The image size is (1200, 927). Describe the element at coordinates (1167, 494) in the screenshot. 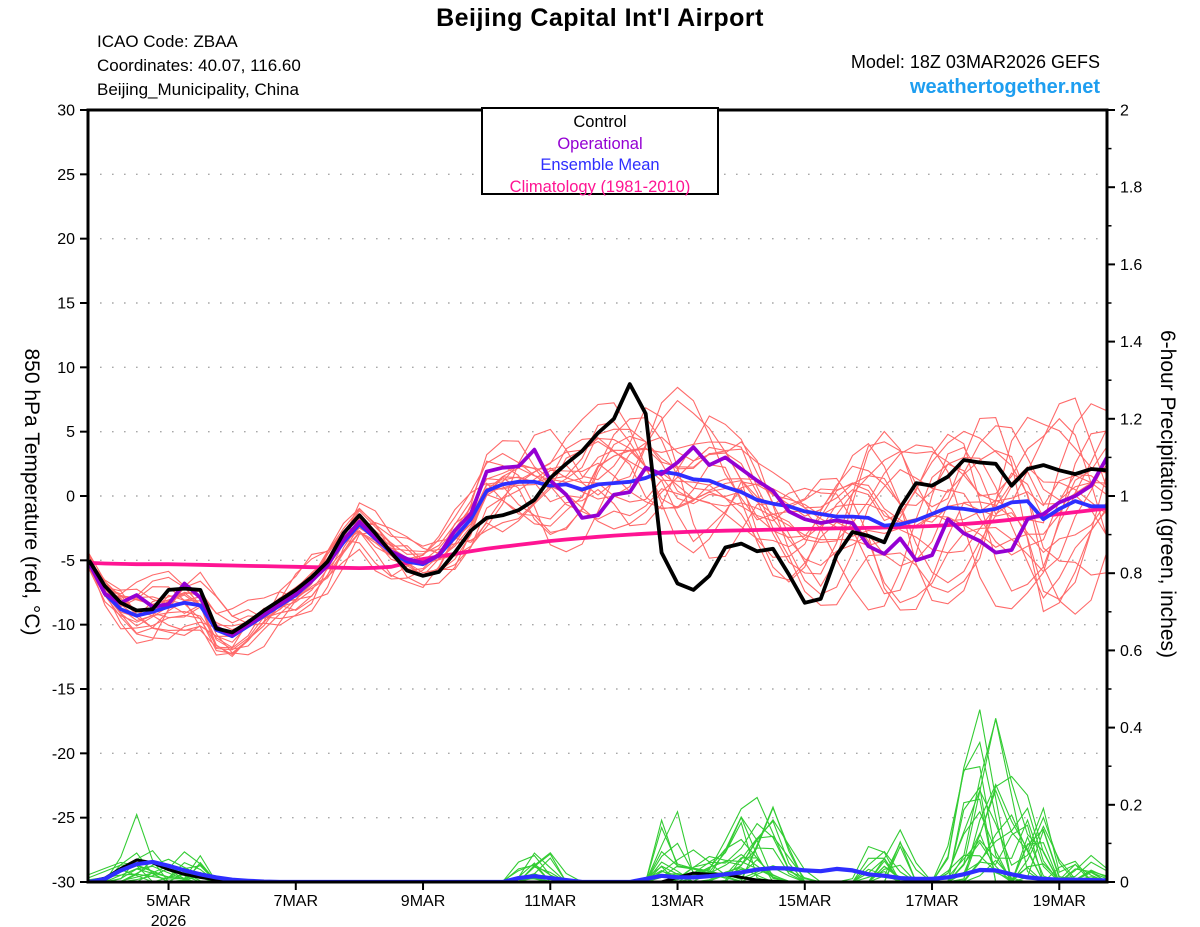

I see `right-axis-title: 6-hour Precipitation (green, inches)` at that location.